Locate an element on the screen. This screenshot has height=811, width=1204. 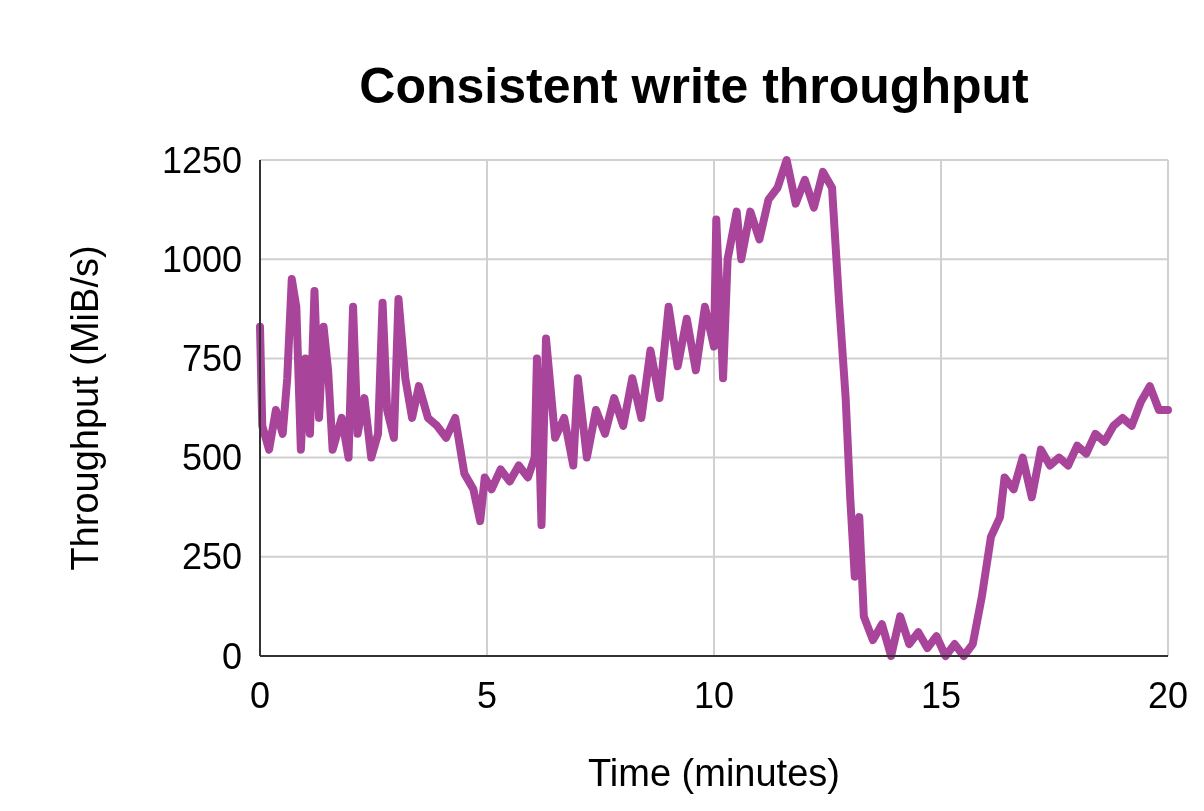
x-tick-label: 20 is located at coordinates (1168, 695).